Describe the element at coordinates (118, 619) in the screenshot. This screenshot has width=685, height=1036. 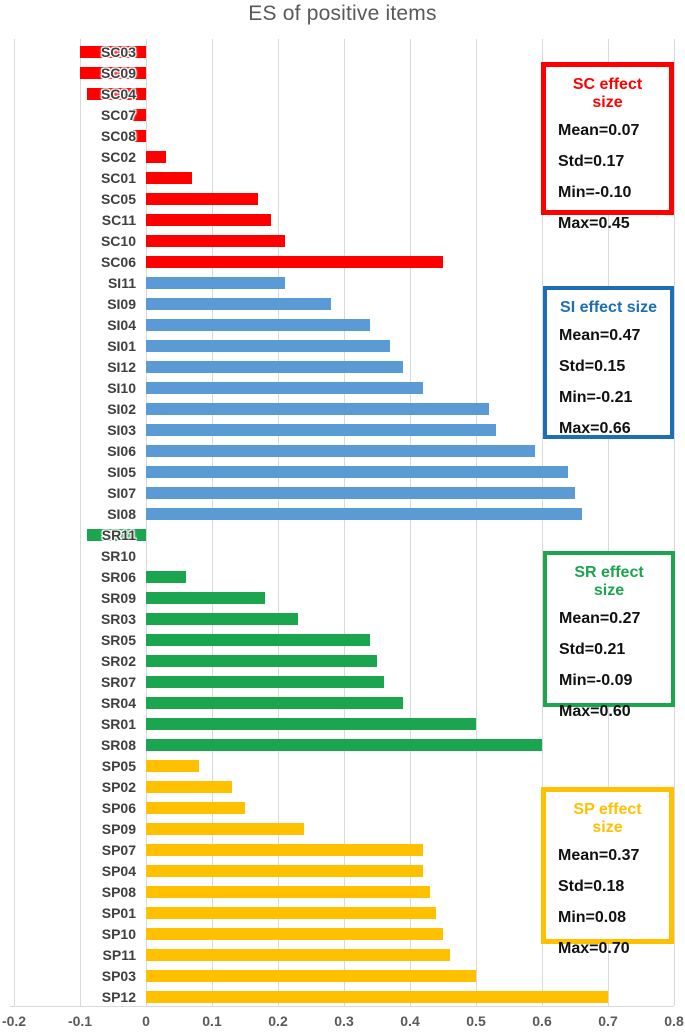
I see `category-label: SR03` at that location.